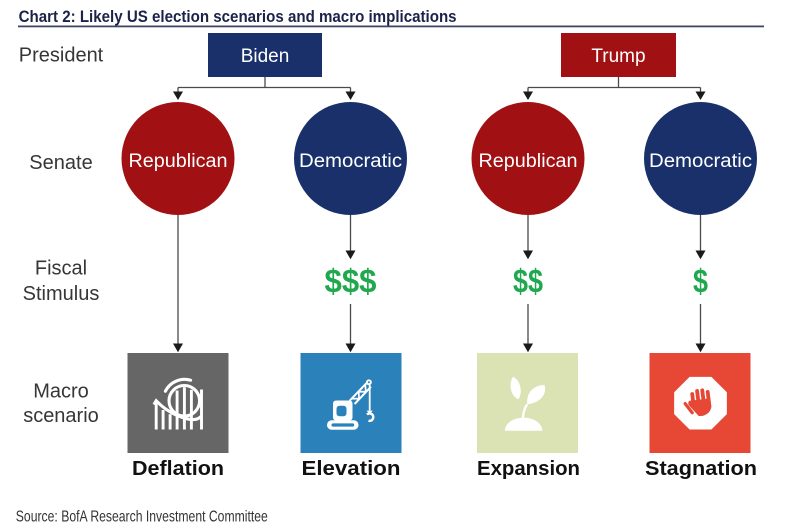 This screenshot has height=529, width=785. Describe the element at coordinates (61, 56) in the screenshot. I see `svg-text: President` at that location.